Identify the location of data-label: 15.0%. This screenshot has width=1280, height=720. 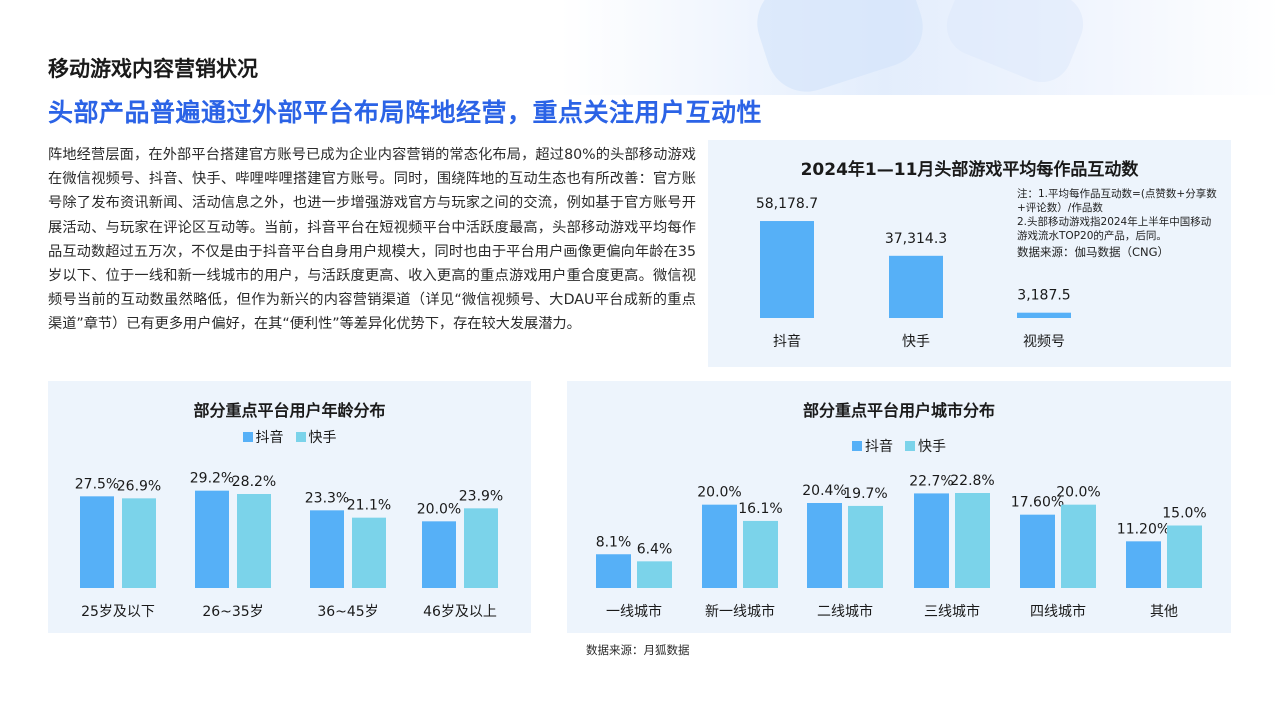
(1184, 514).